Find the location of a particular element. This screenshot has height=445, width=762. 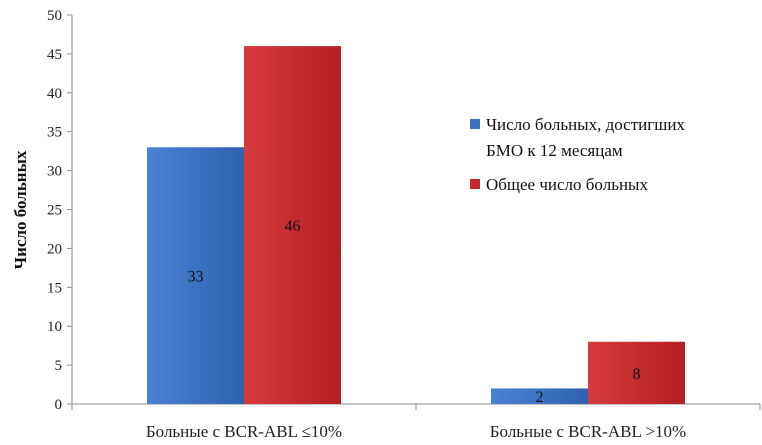

x-category-label: Больные с BCR-ABL ≤10% is located at coordinates (244, 431).